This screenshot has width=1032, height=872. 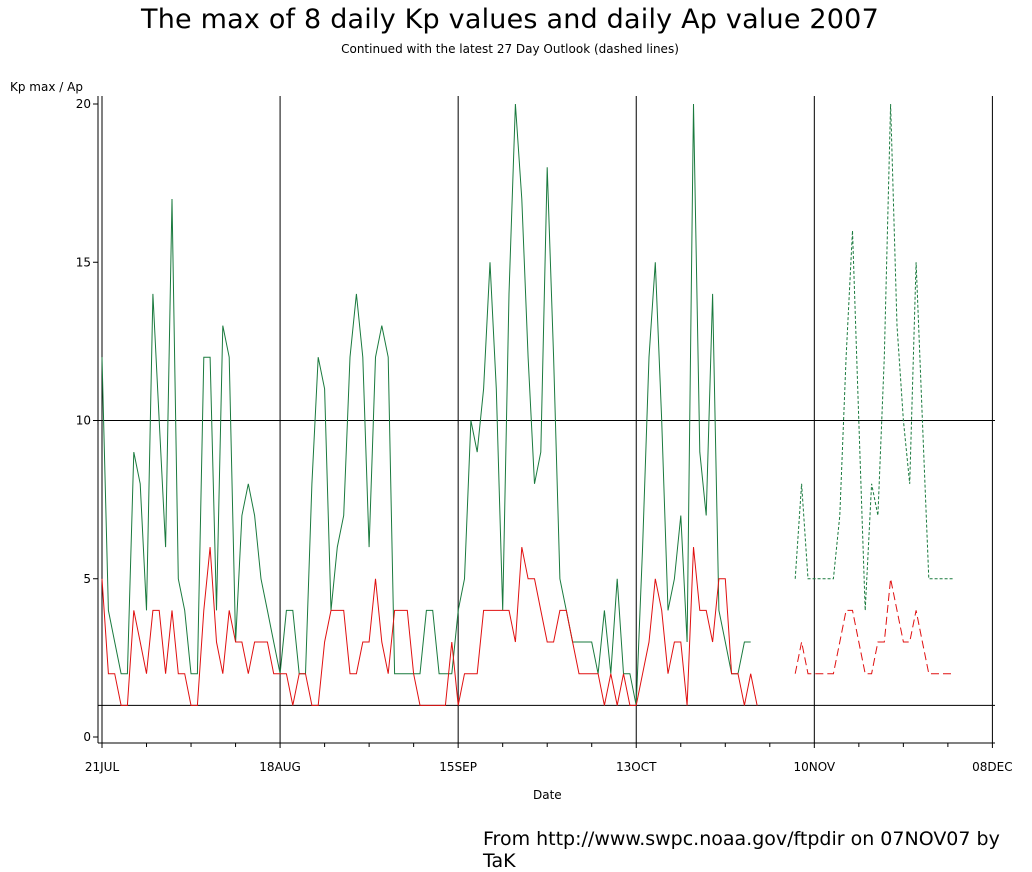 I want to click on y-tick-label: 15, so click(x=83, y=262).